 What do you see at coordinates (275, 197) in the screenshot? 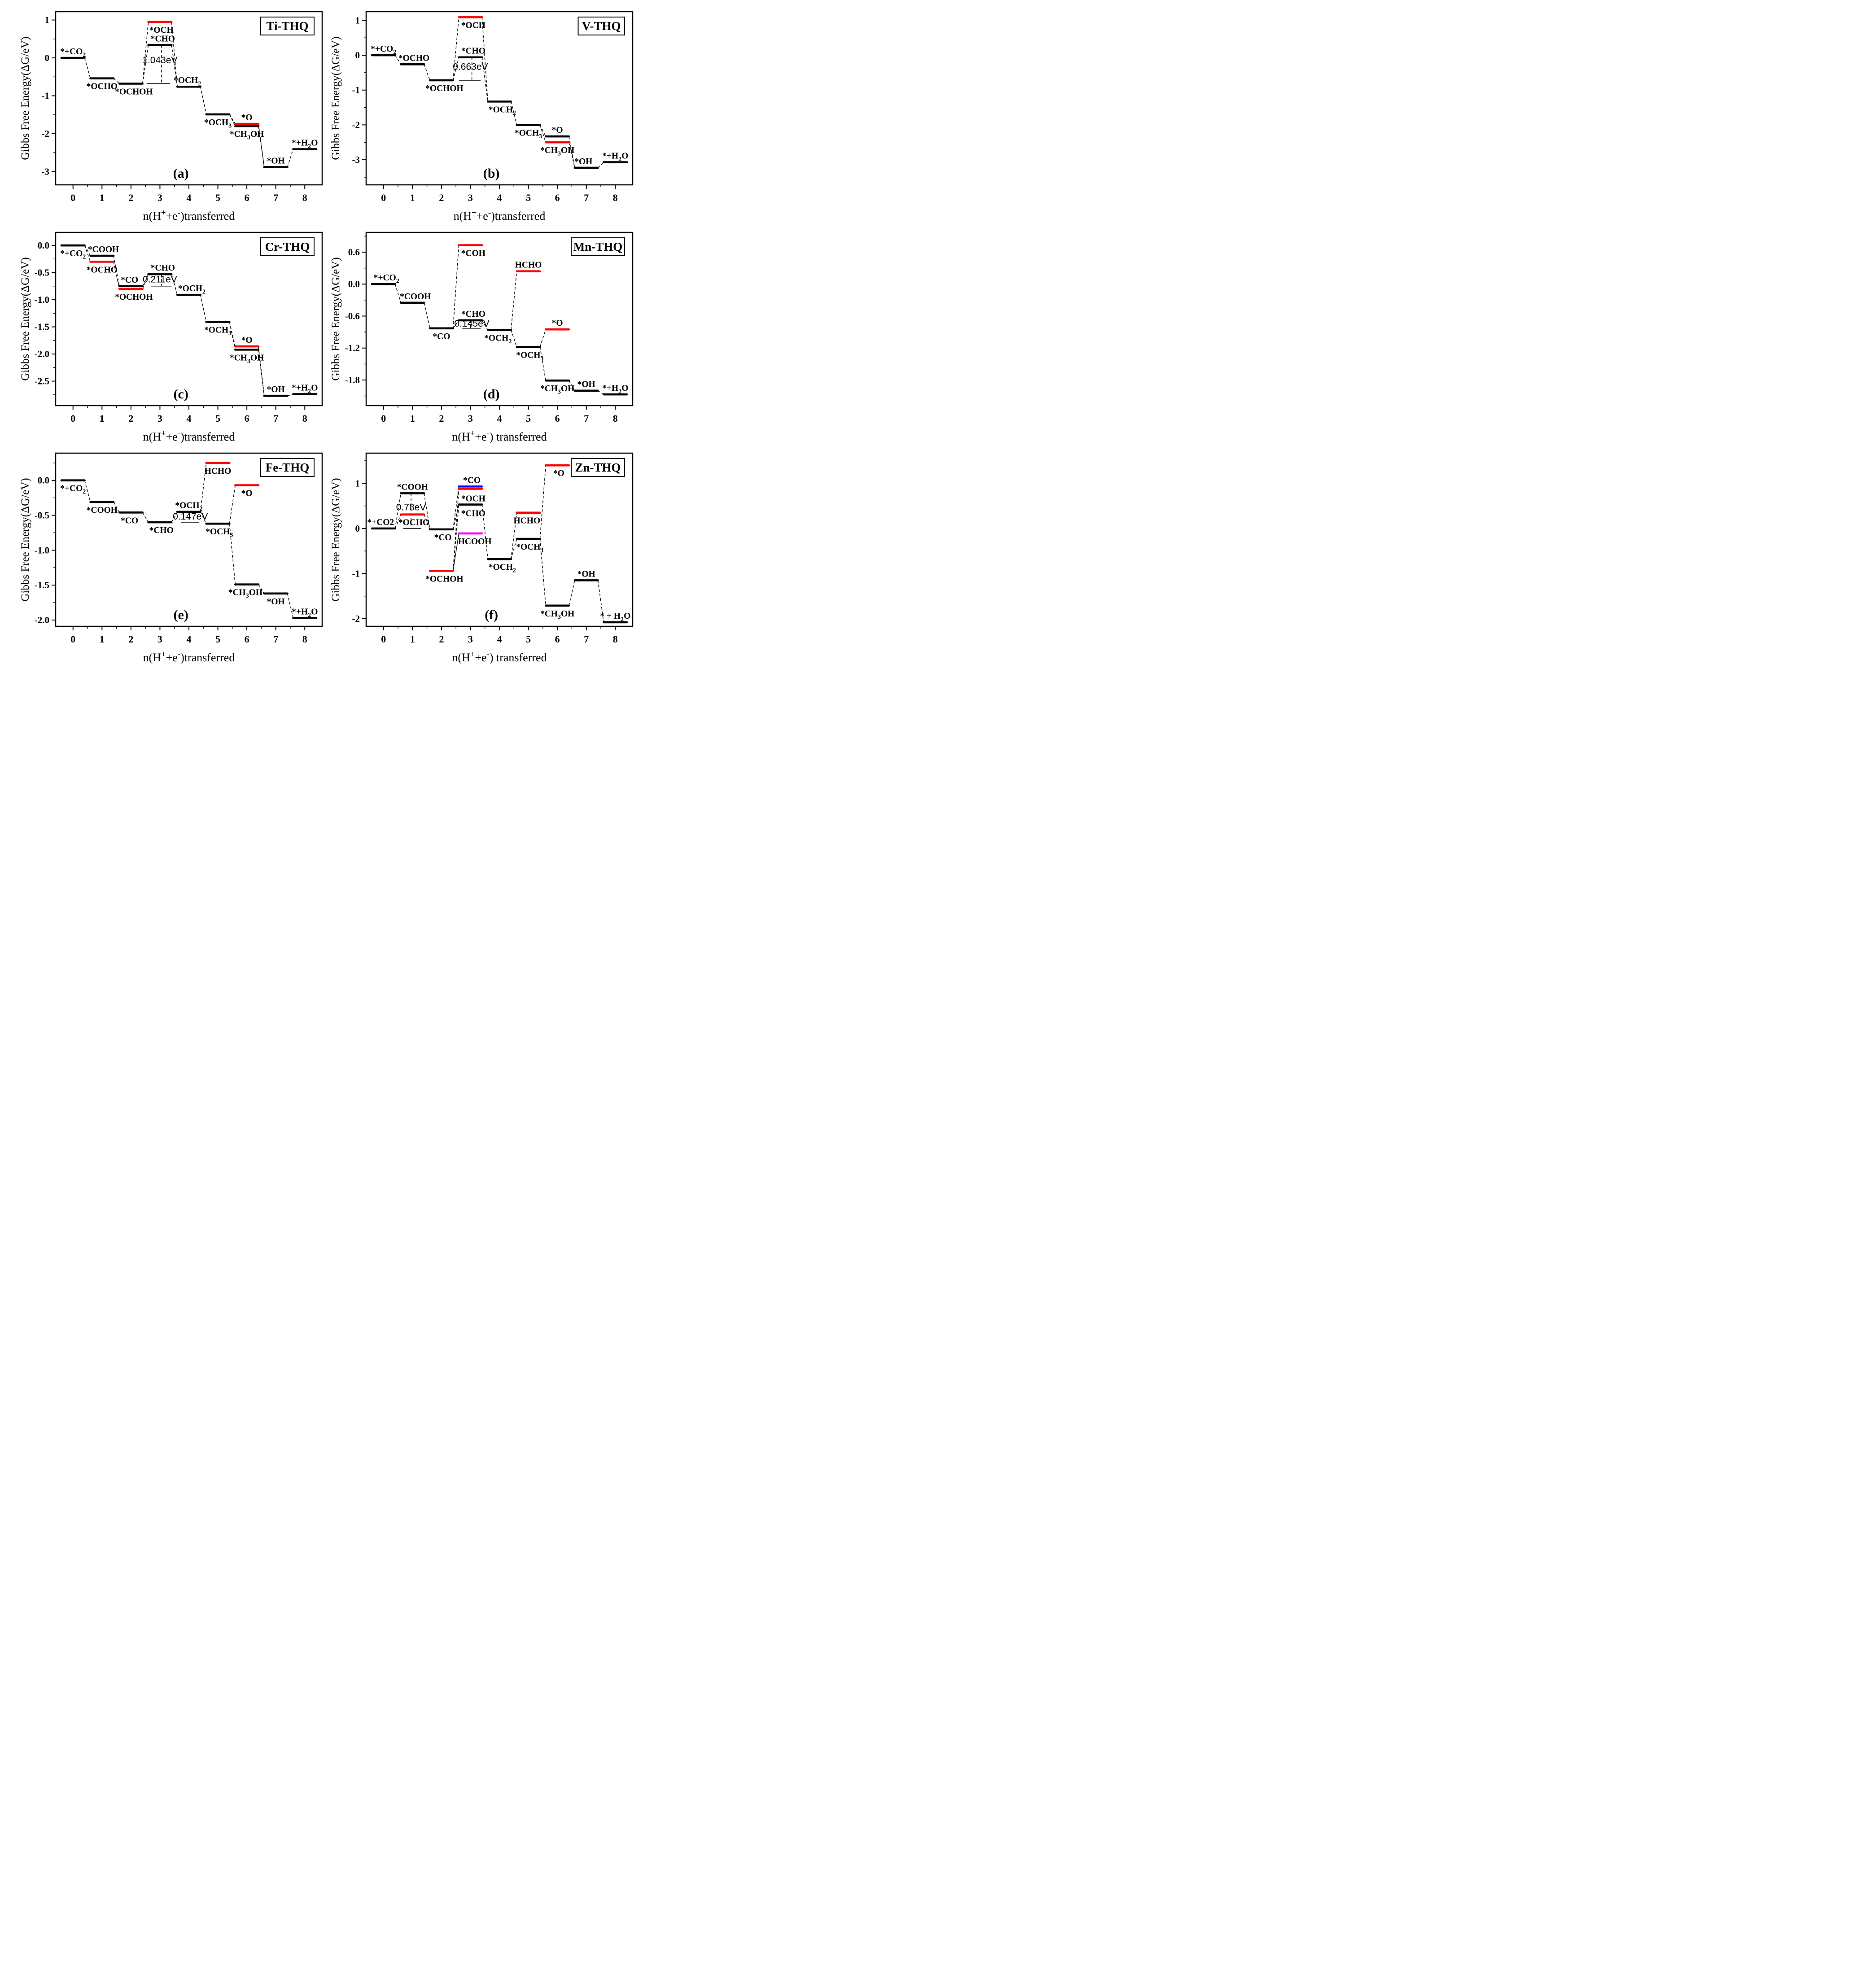
I see `x-tick-label: 7` at bounding box center [275, 197].